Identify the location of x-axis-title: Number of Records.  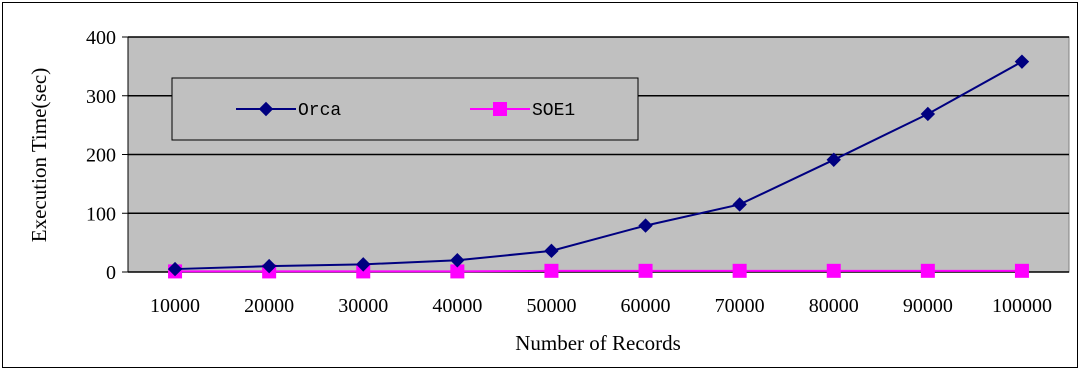
(598, 343).